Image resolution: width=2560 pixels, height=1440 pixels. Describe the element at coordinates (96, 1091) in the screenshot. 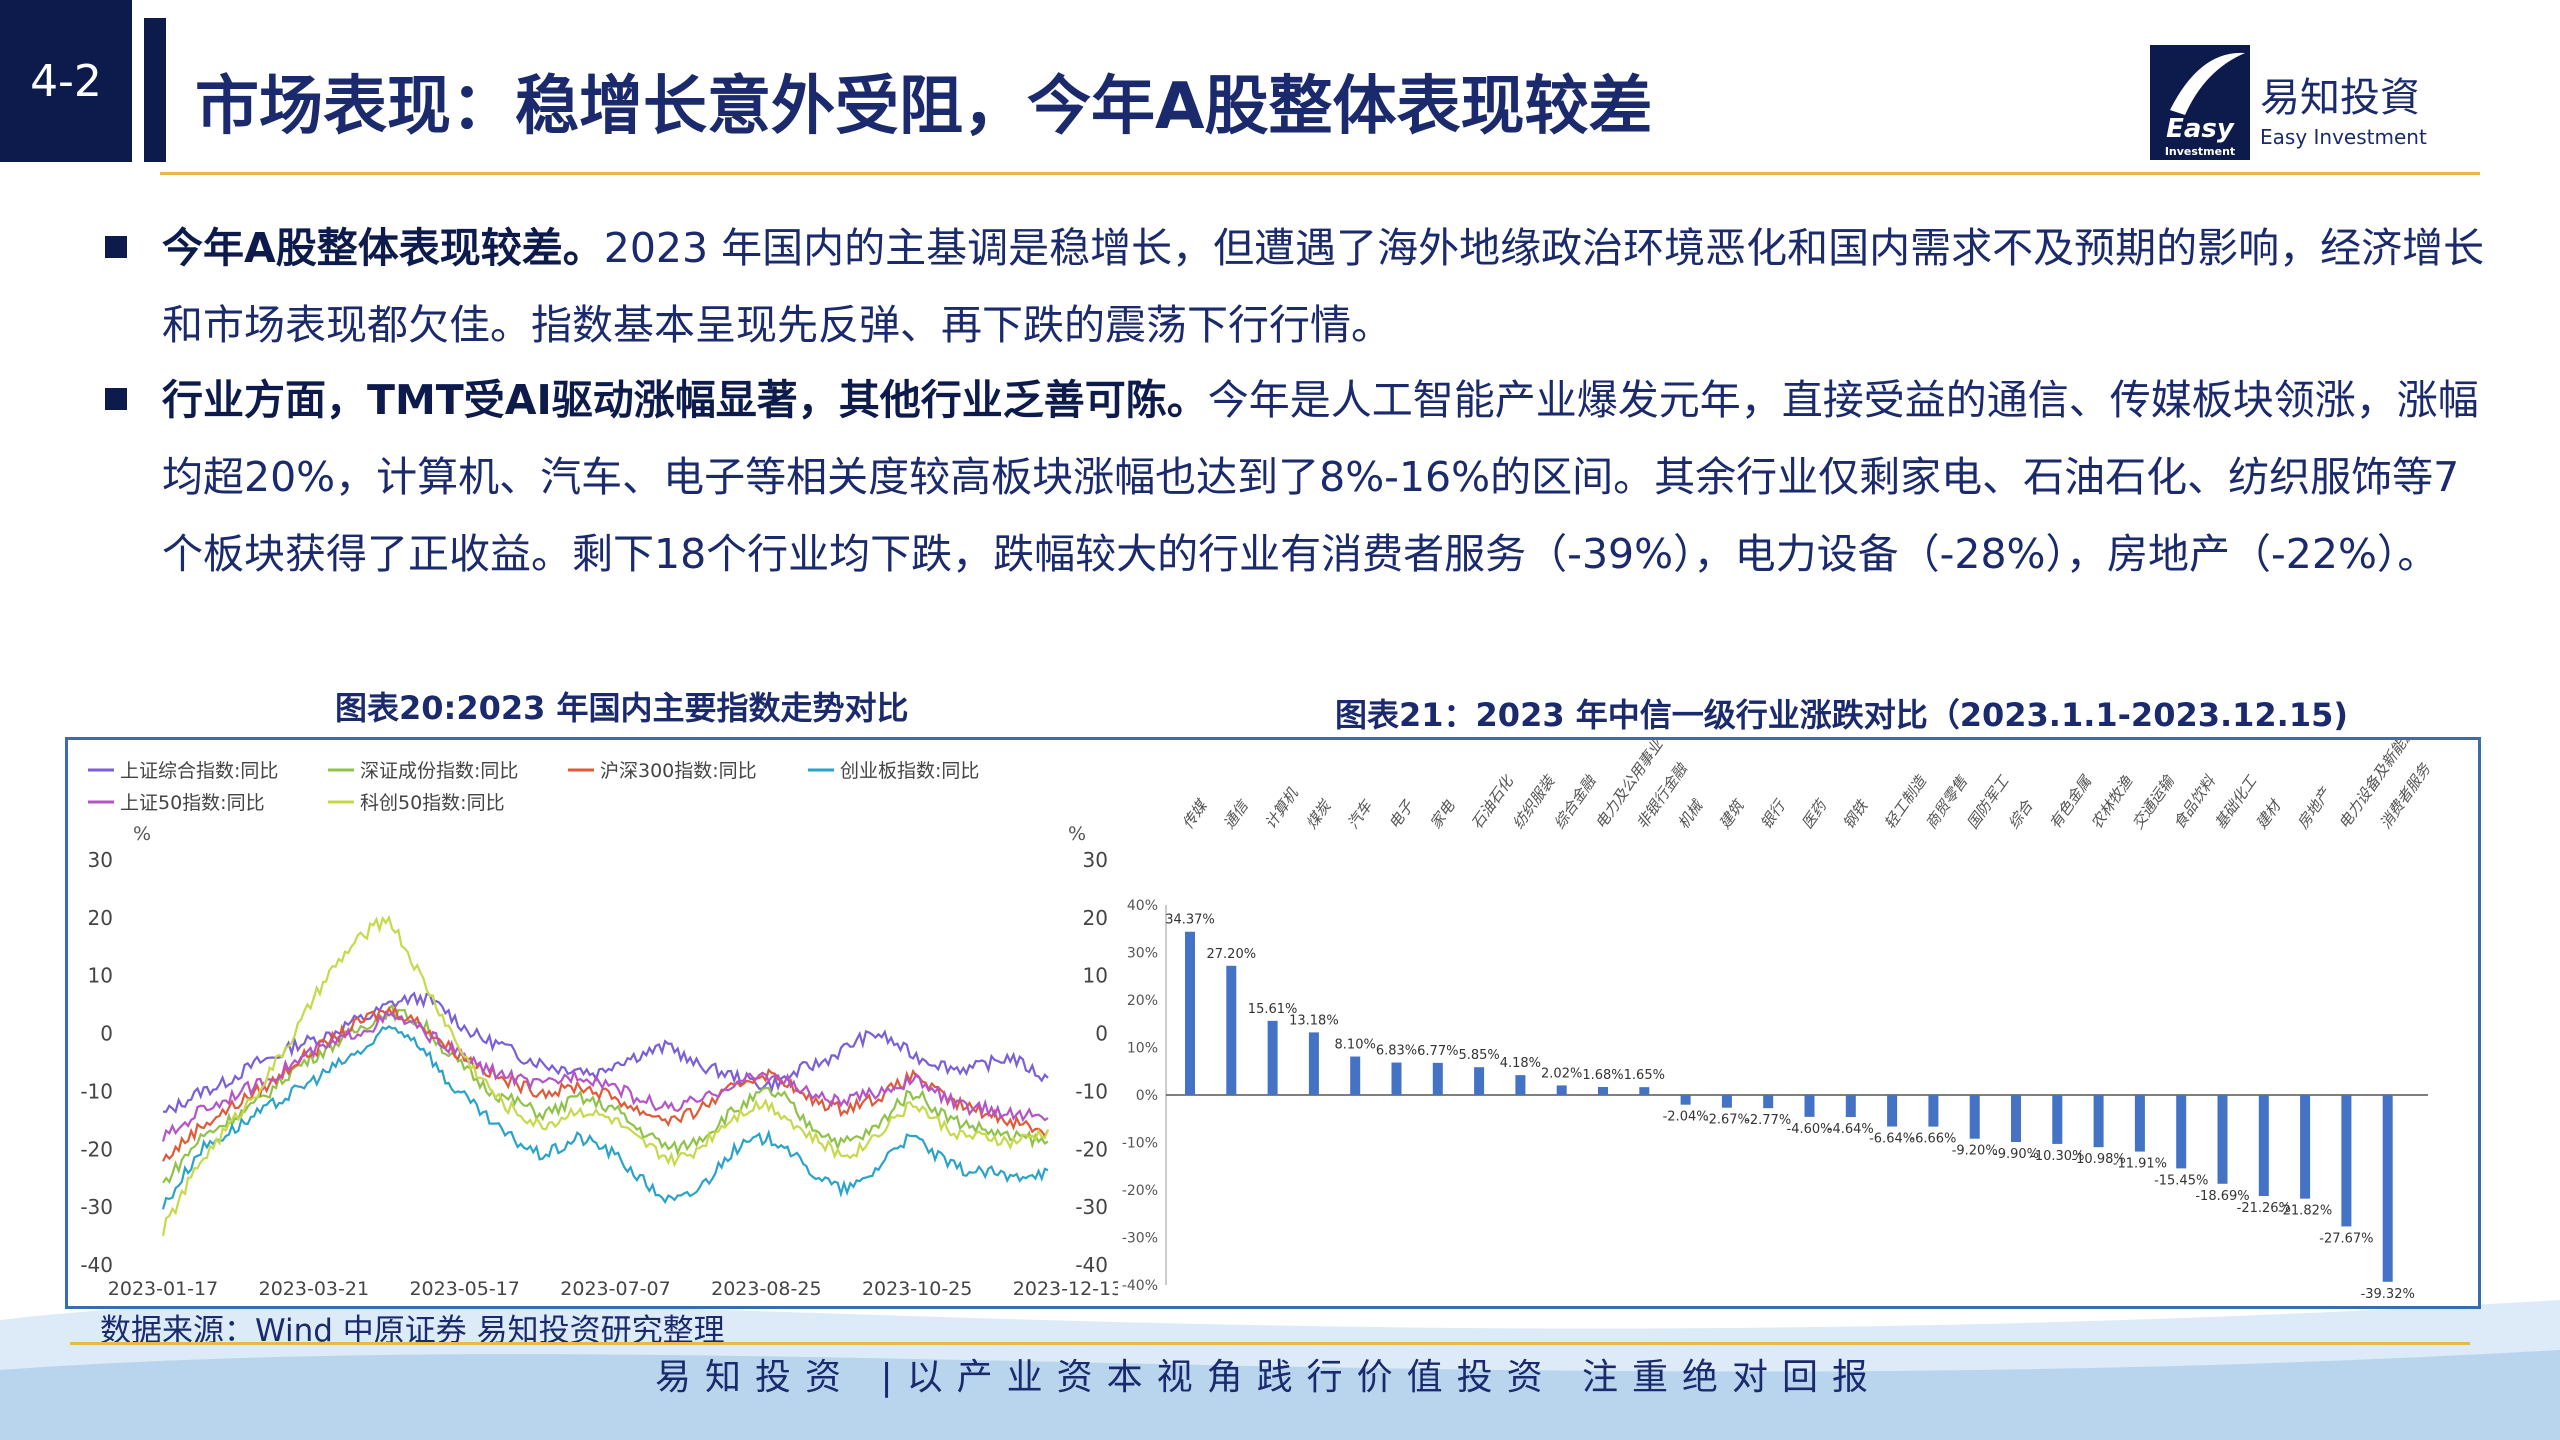

I see `y-tick-left: -10` at that location.